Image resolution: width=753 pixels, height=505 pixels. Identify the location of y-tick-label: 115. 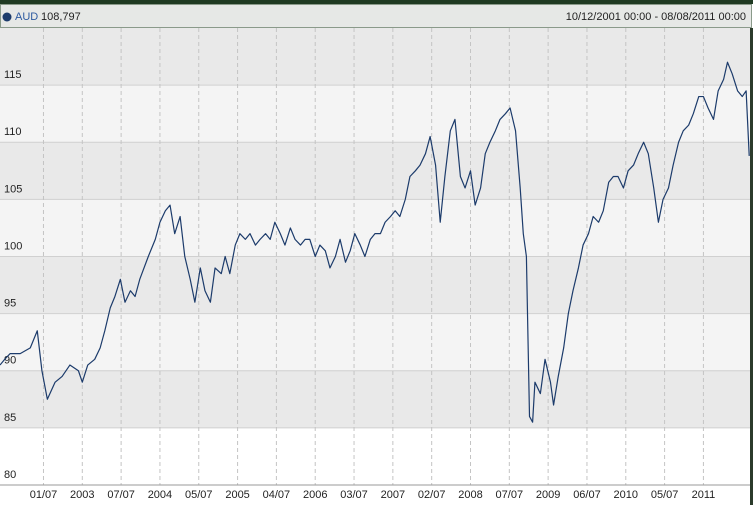
(13, 75).